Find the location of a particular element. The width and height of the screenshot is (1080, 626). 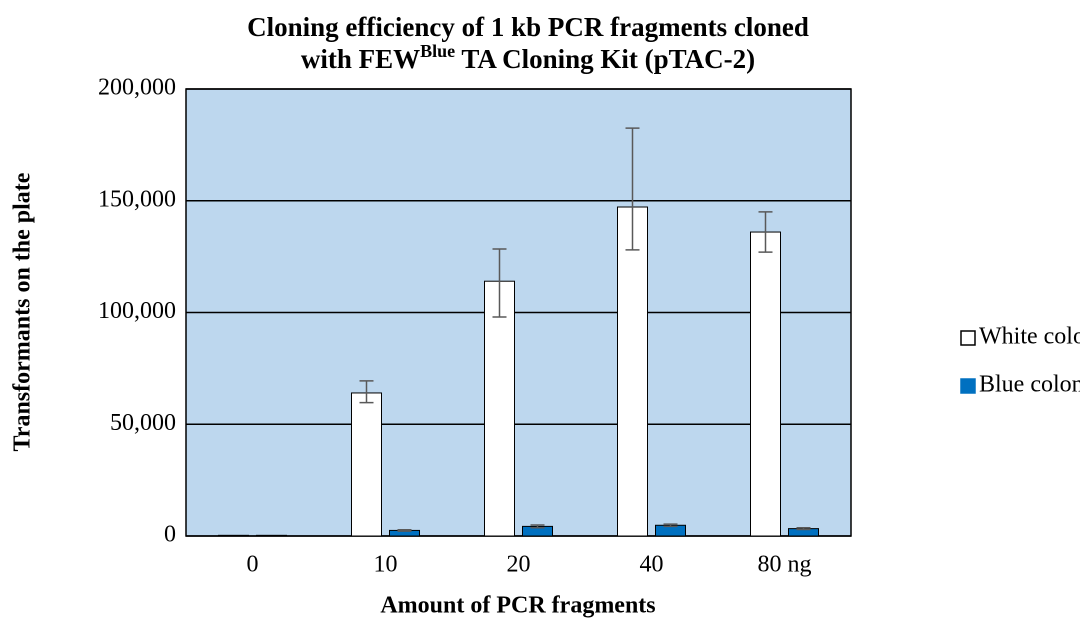

x-tick-label: 80 ng is located at coordinates (785, 565).